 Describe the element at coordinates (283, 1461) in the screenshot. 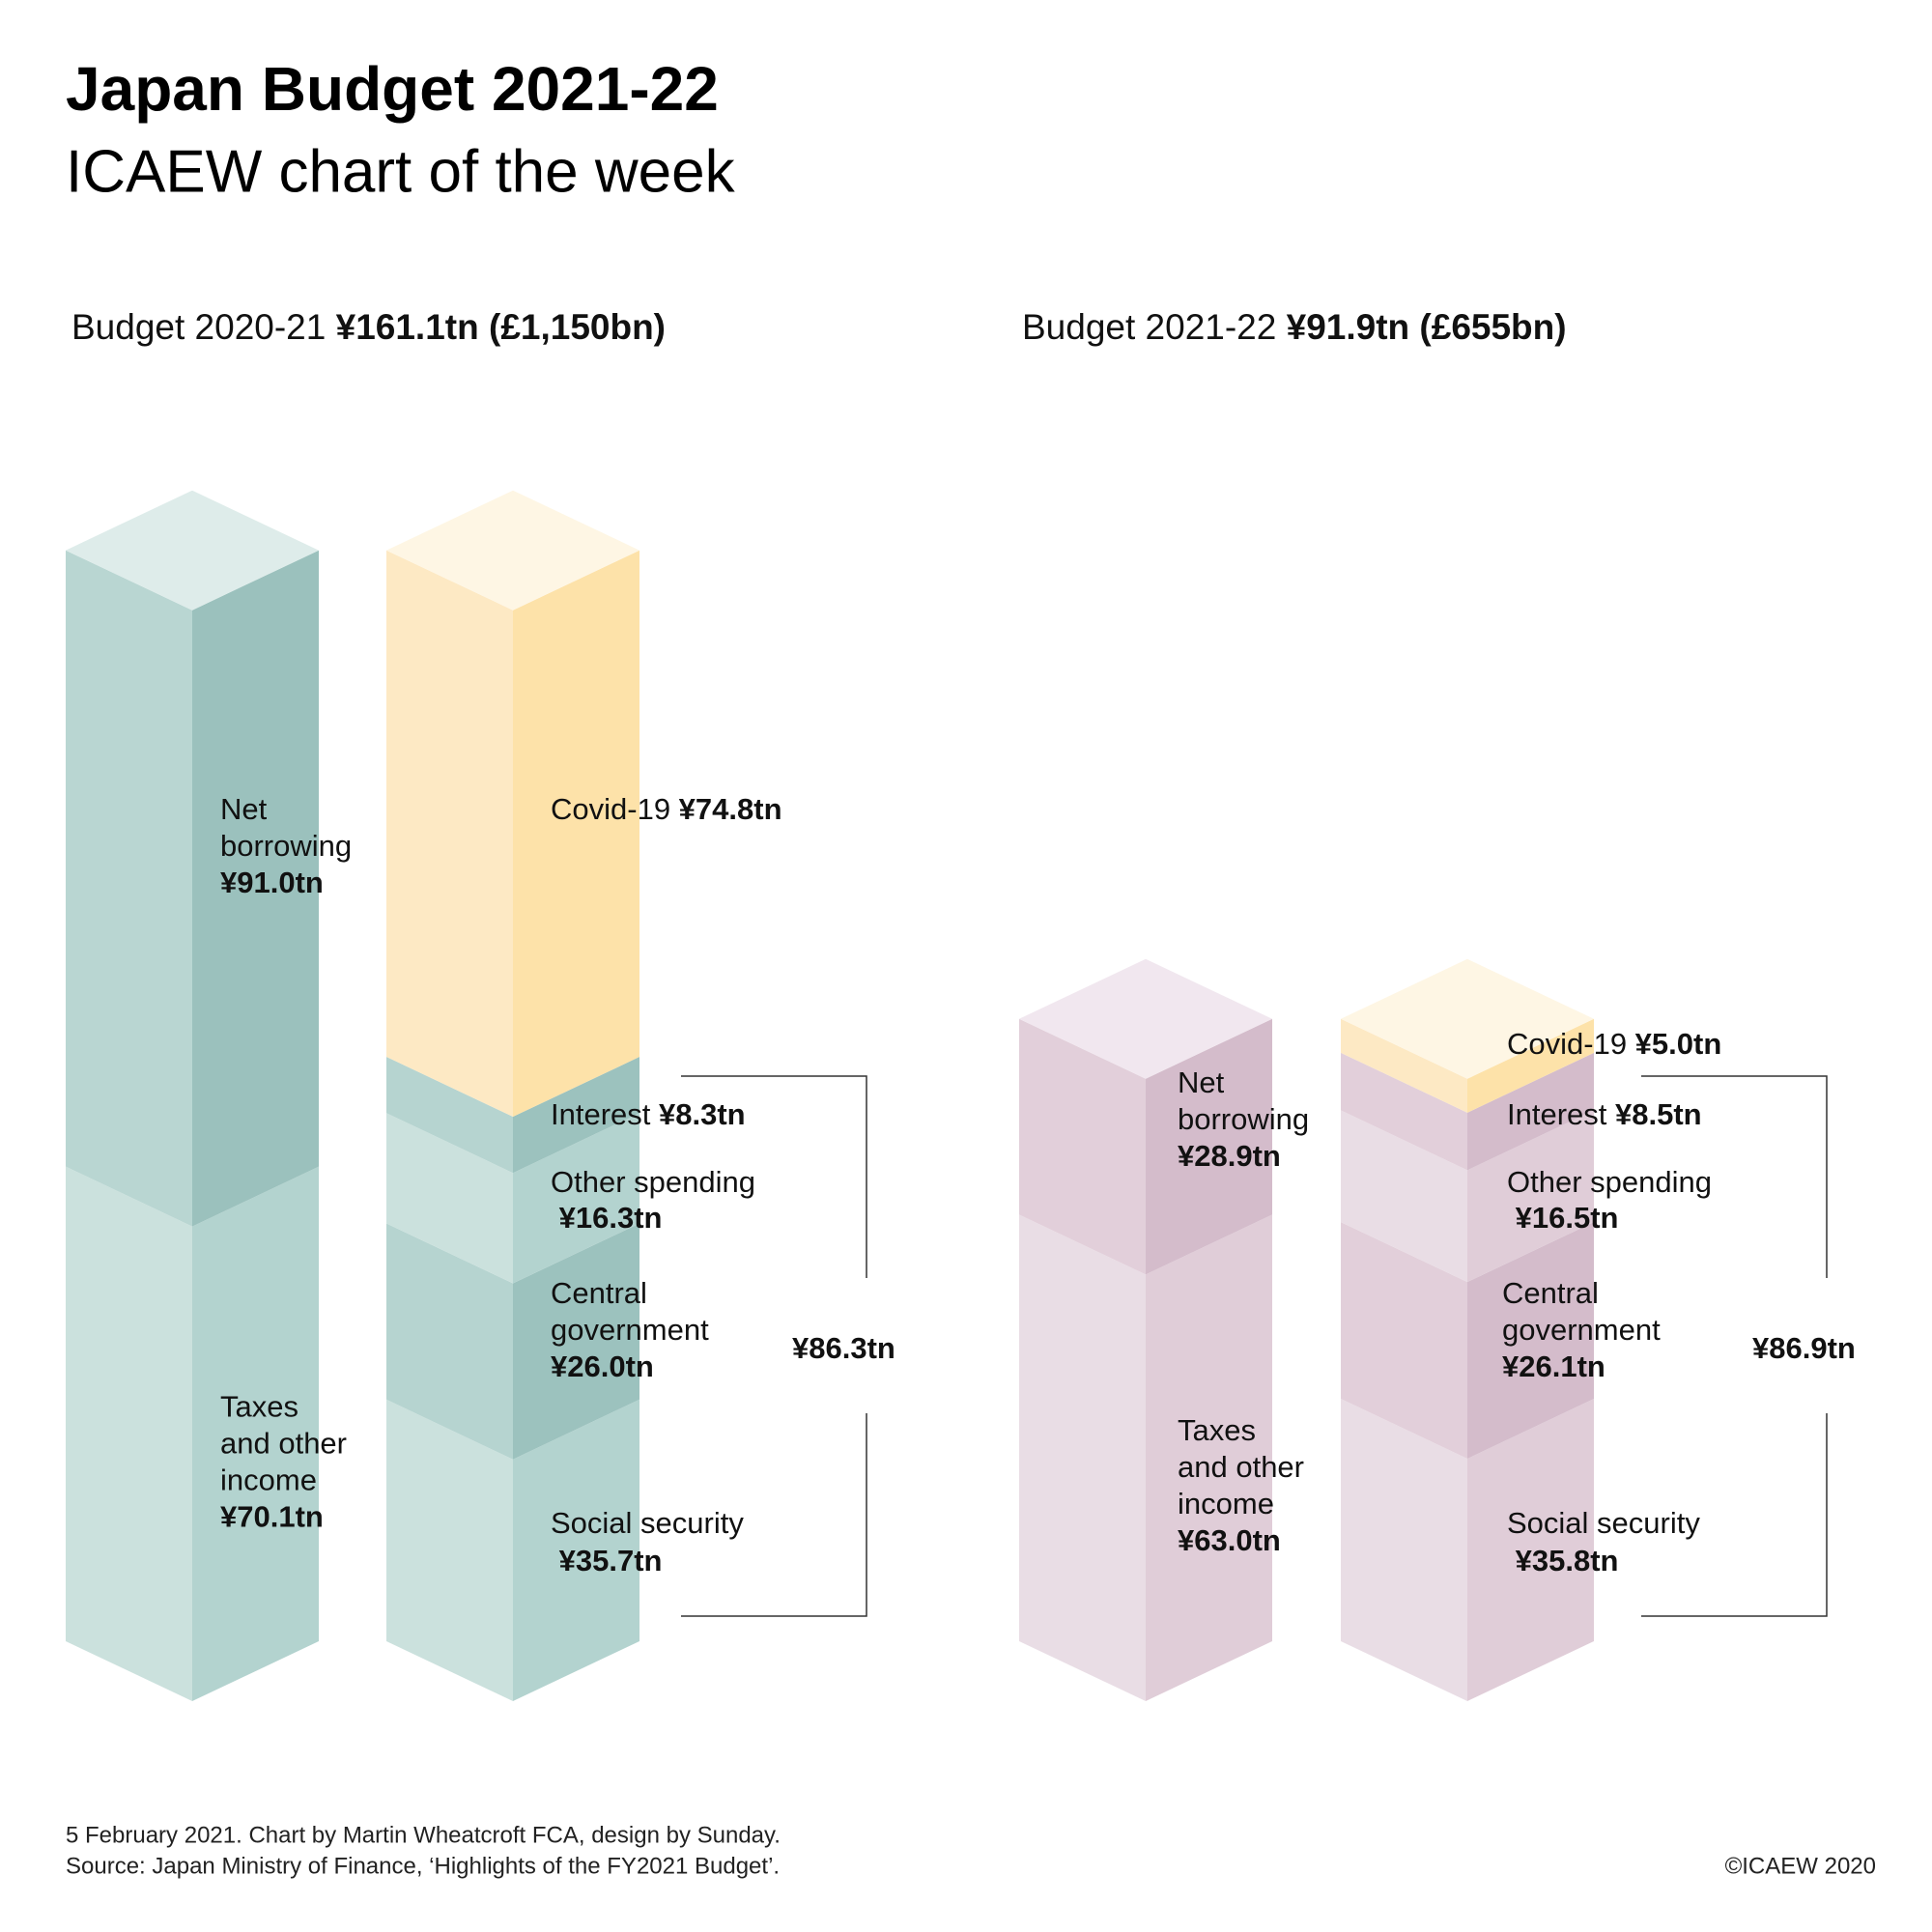

I see `segment-label: Taxes and other income ¥70.1tn` at that location.